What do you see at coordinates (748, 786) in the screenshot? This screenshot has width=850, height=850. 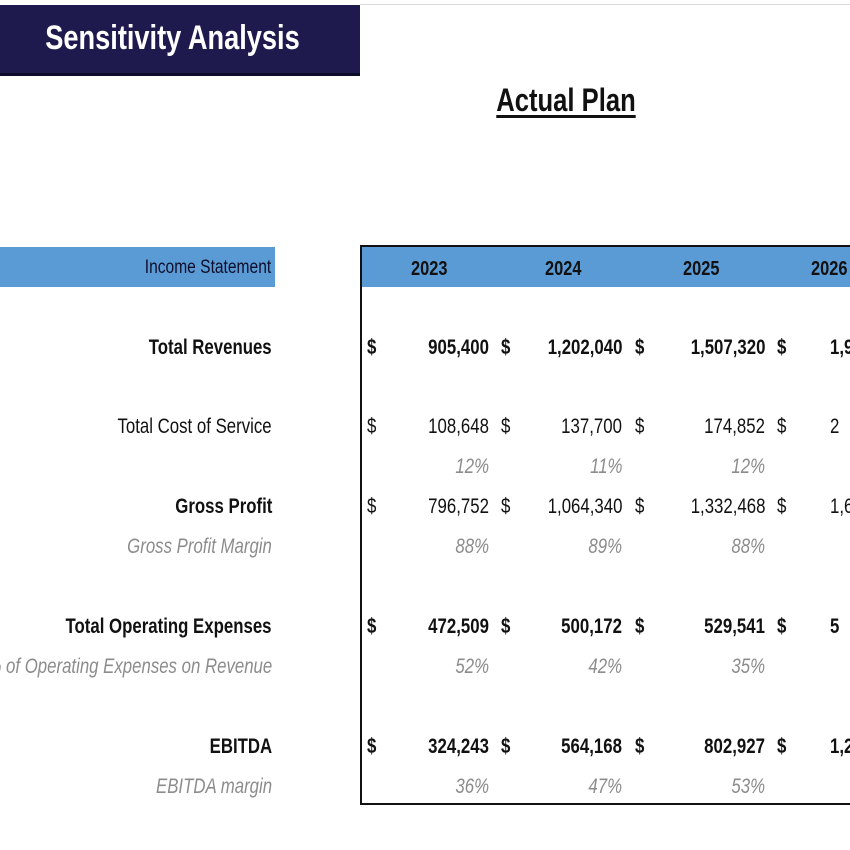 I see `percent-cell: 53%` at bounding box center [748, 786].